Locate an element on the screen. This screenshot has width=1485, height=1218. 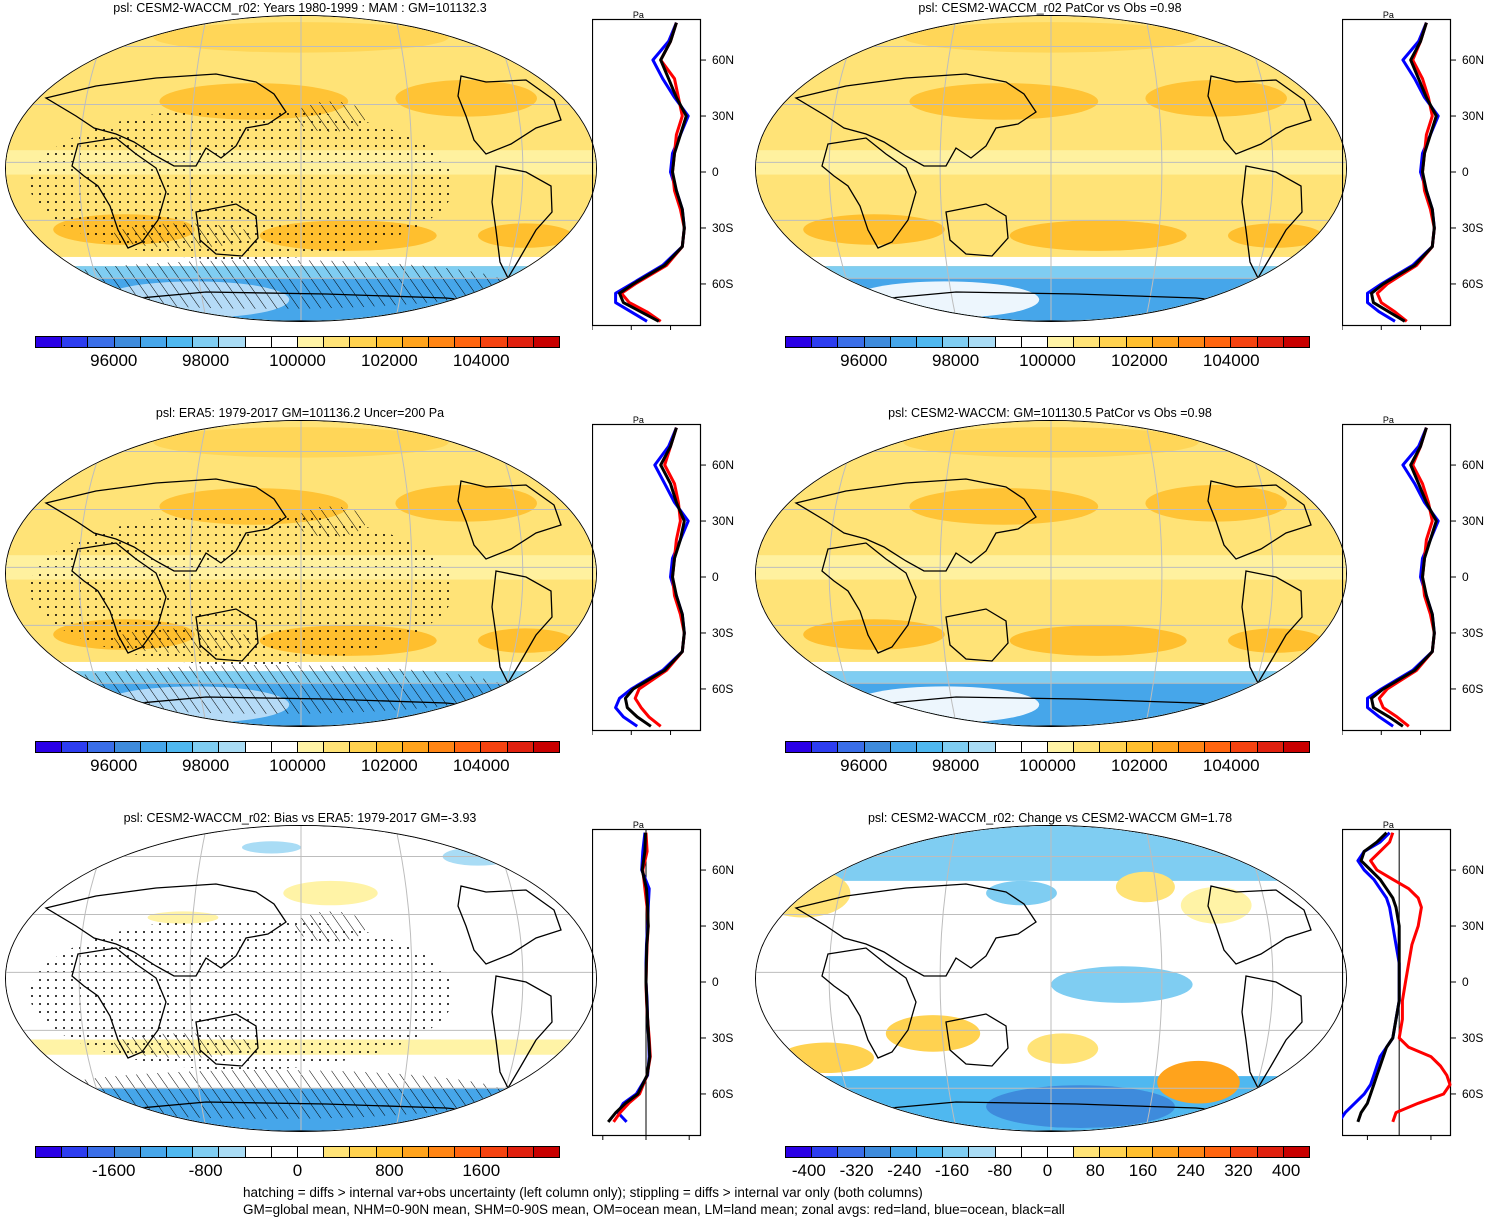
profile-x-tick-label: 100 is located at coordinates (1431, 1144).